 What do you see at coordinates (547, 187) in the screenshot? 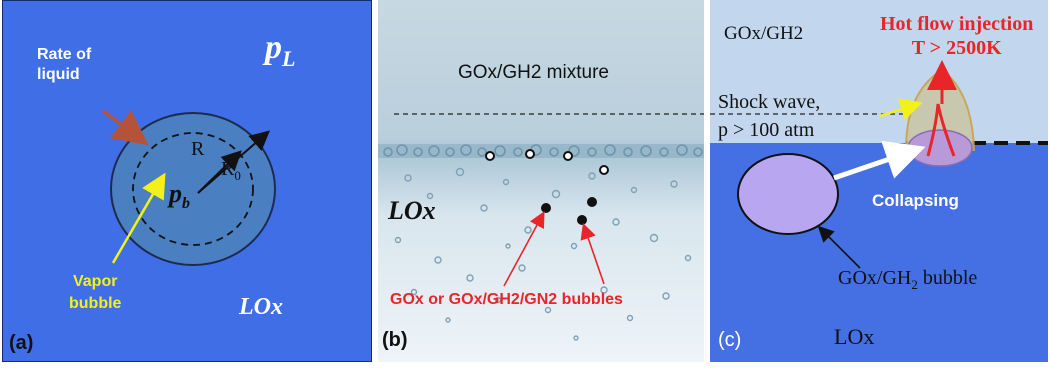
I see `marked-bubbles` at bounding box center [547, 187].